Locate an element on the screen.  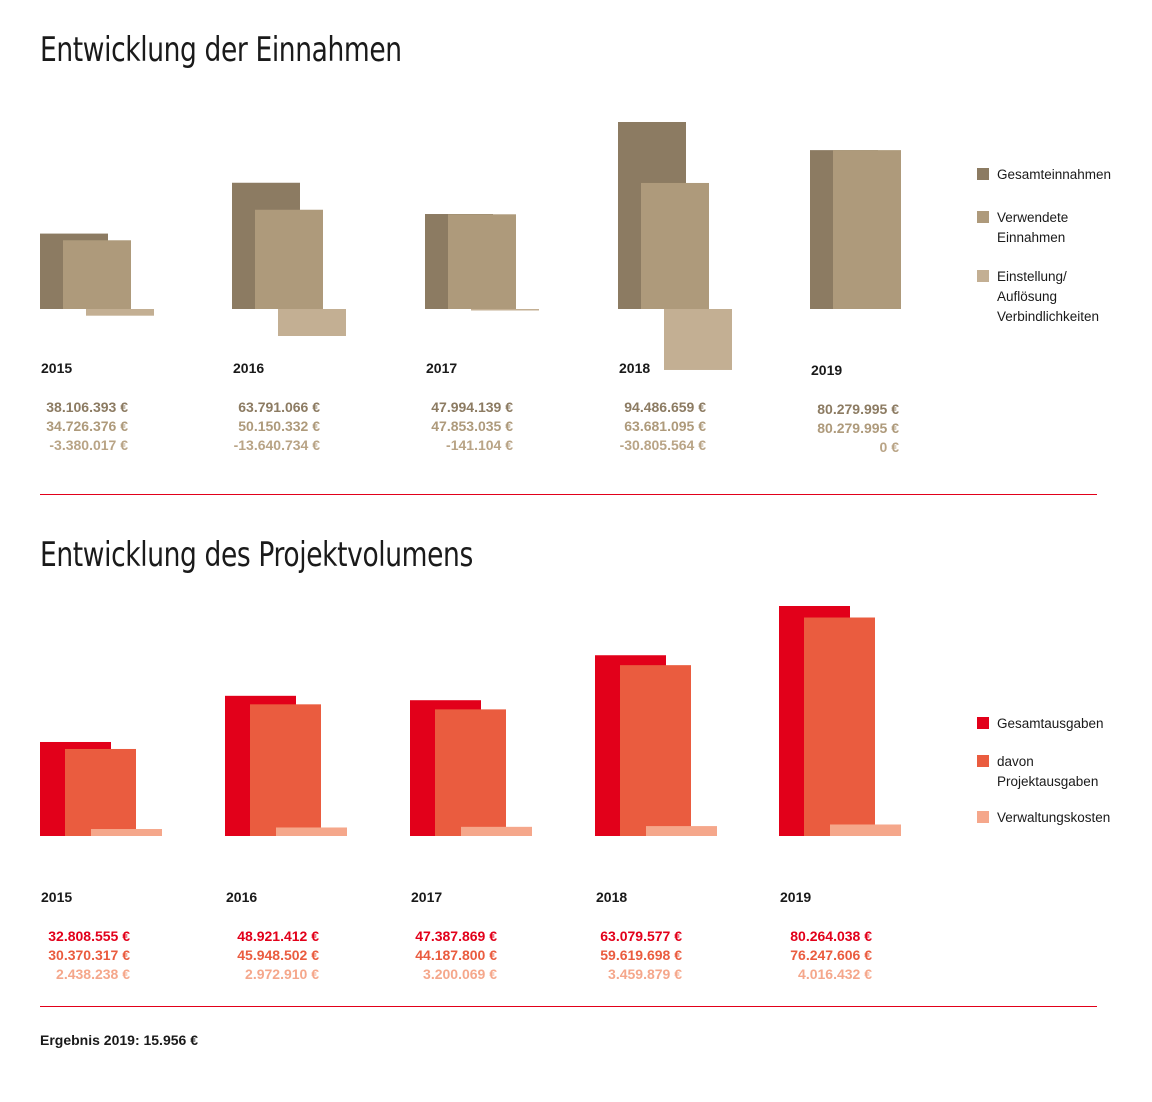
legend-label: Gesamtausgaben is located at coordinates (1050, 723).